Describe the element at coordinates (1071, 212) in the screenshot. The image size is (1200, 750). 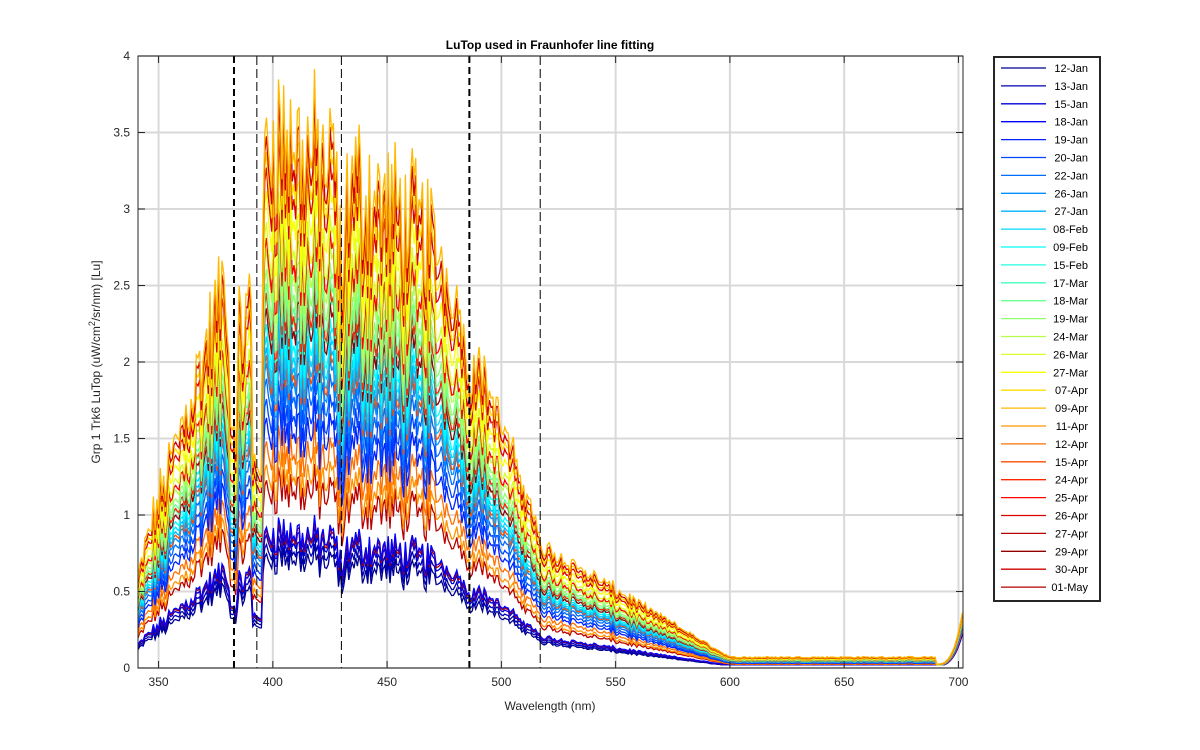
I see `legend-label: 27-Jan` at that location.